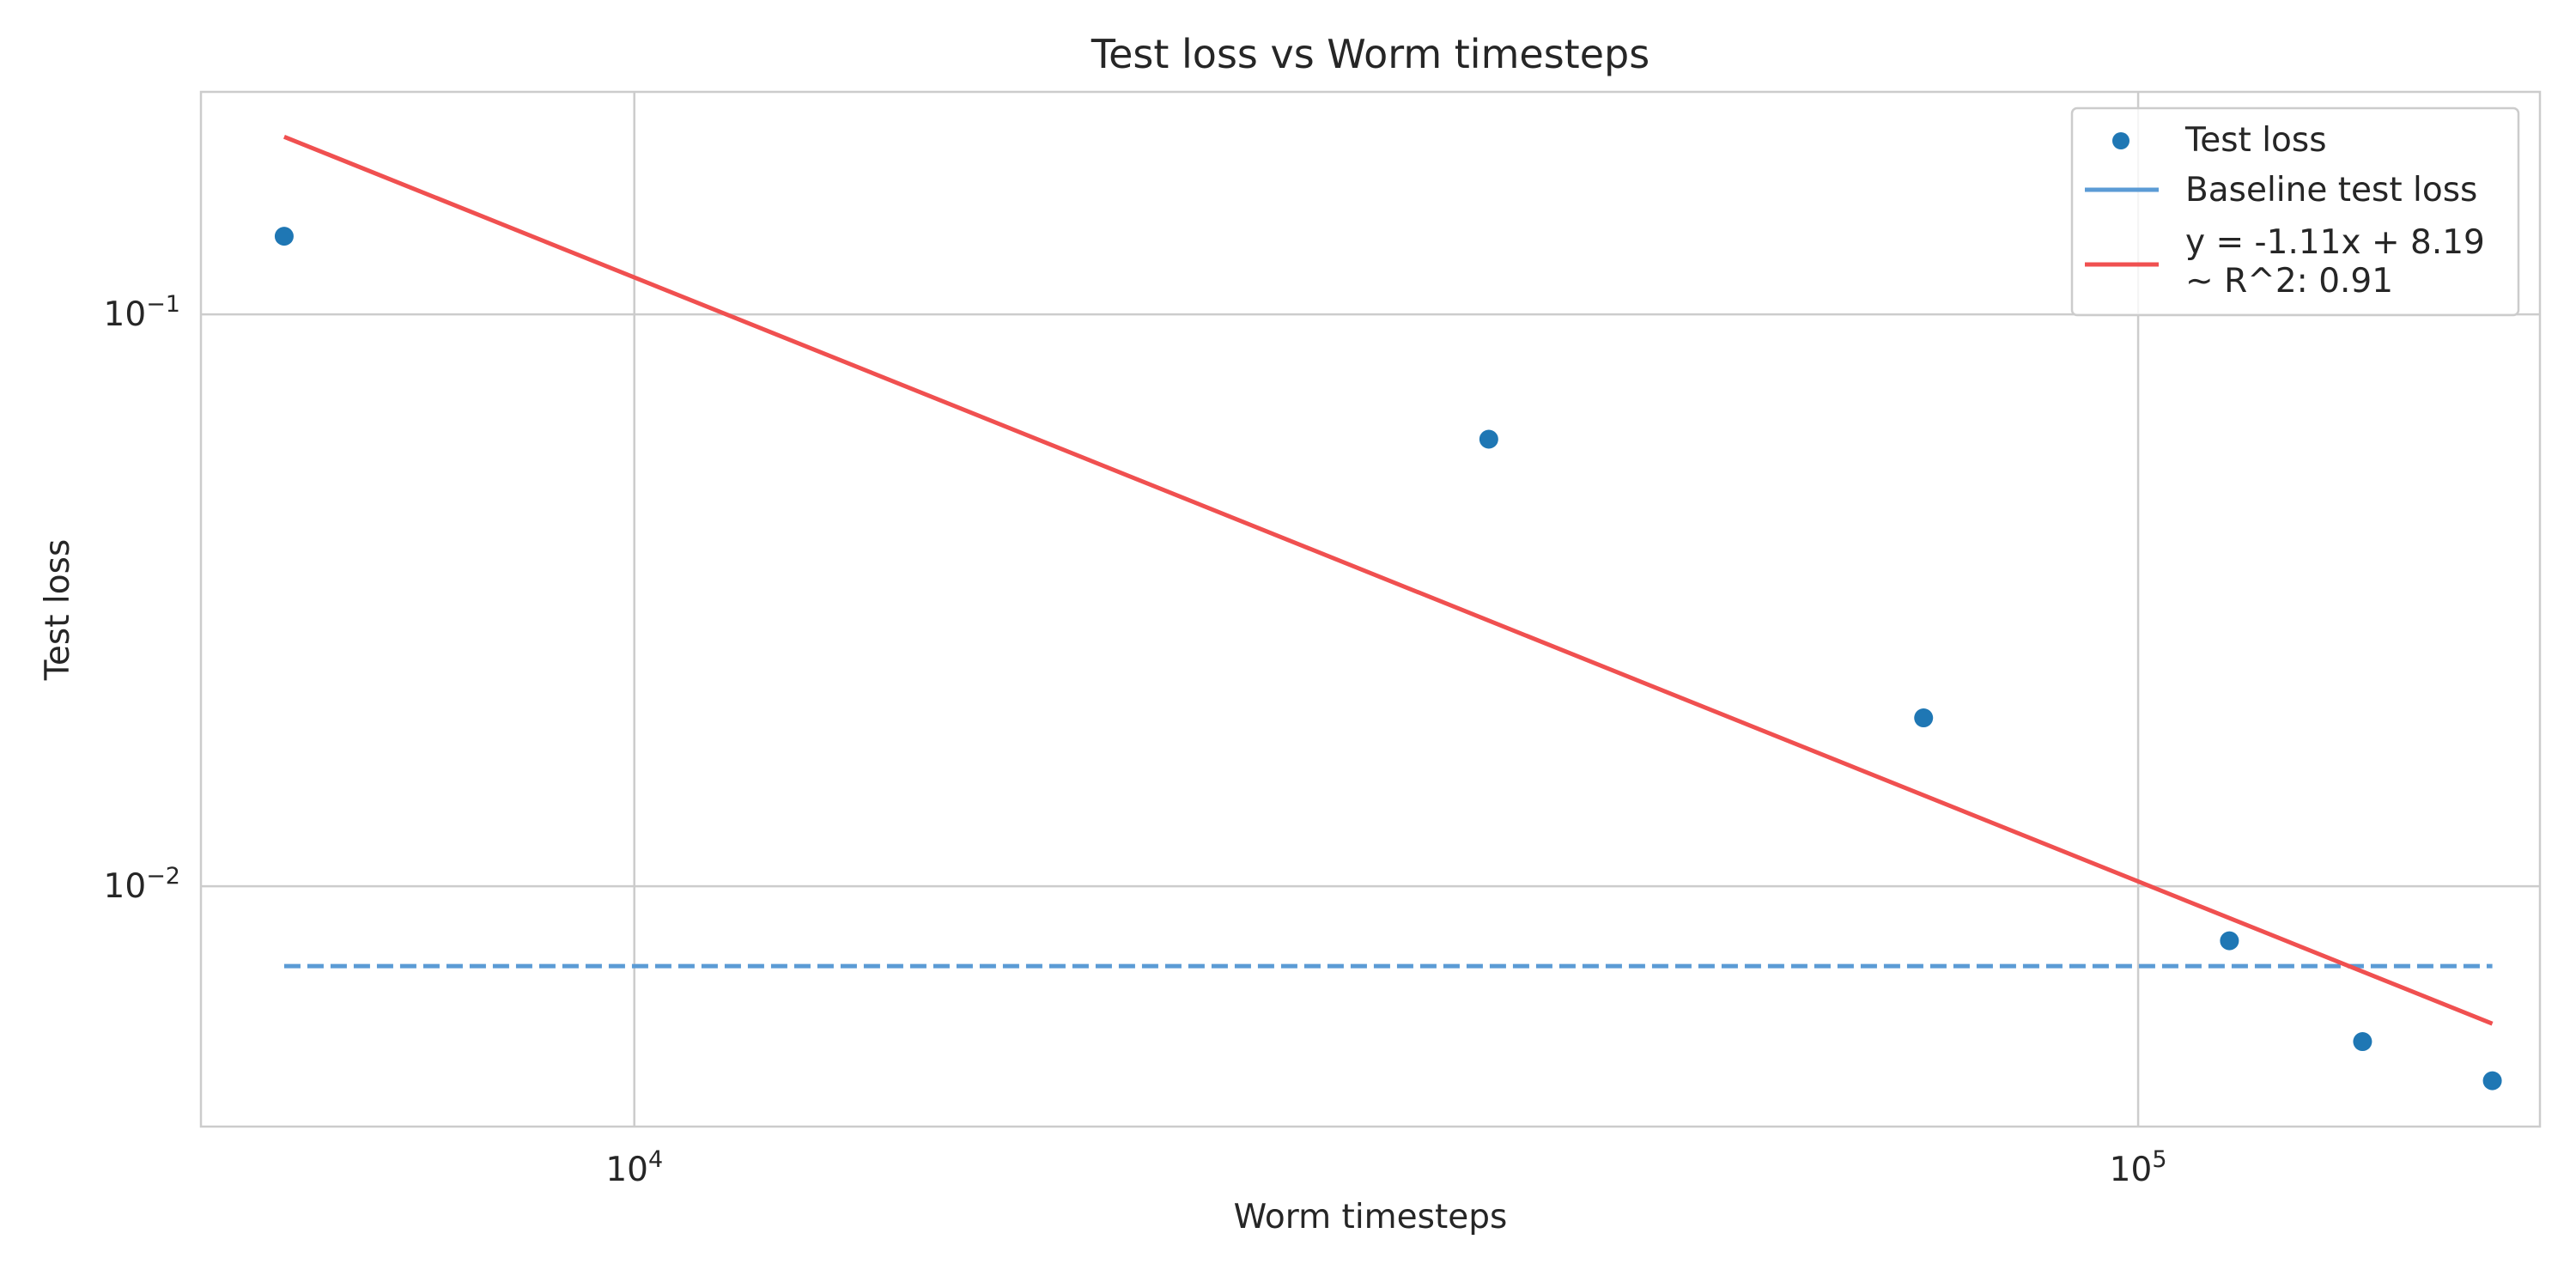 This screenshot has height=1288, width=2576. What do you see at coordinates (2120, 140) in the screenshot?
I see `legend-marker-test-loss` at bounding box center [2120, 140].